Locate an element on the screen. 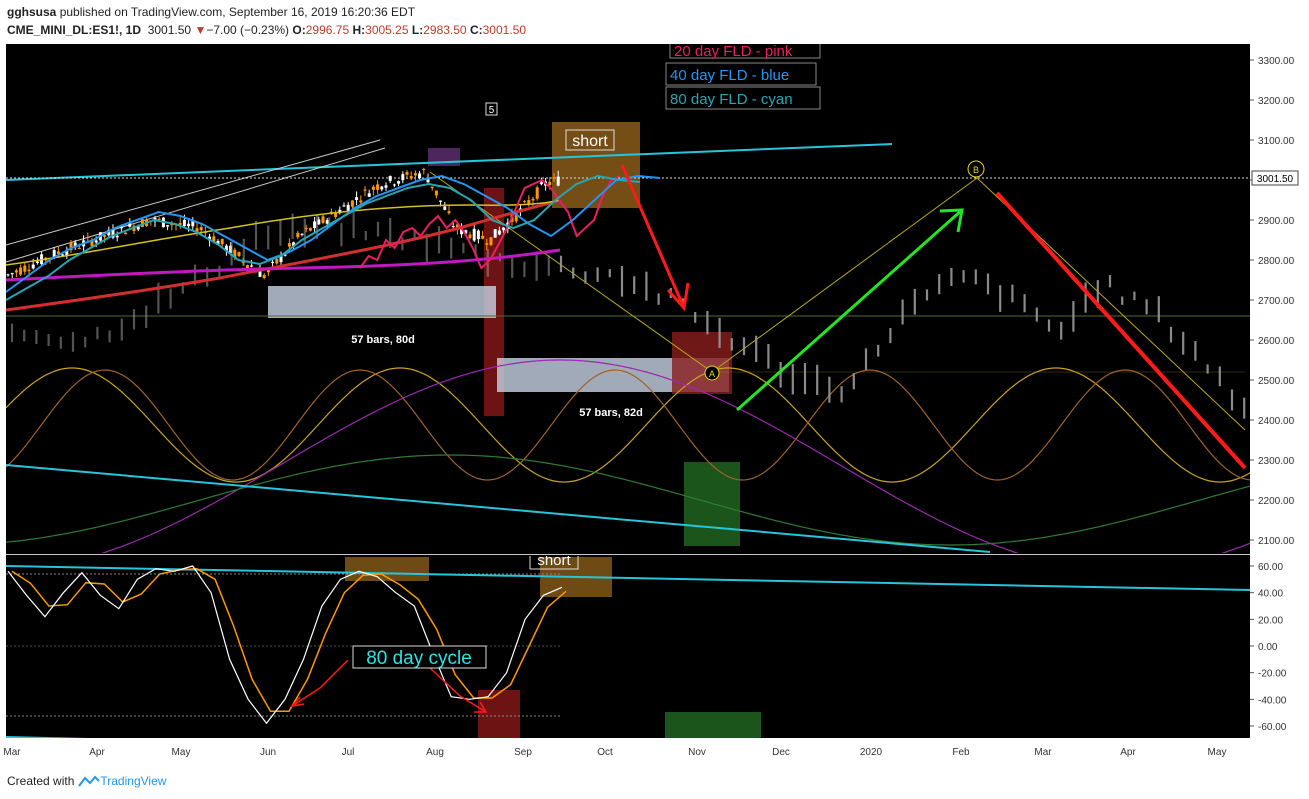 The height and width of the screenshot is (799, 1309). time-tick-label: May is located at coordinates (181, 752).